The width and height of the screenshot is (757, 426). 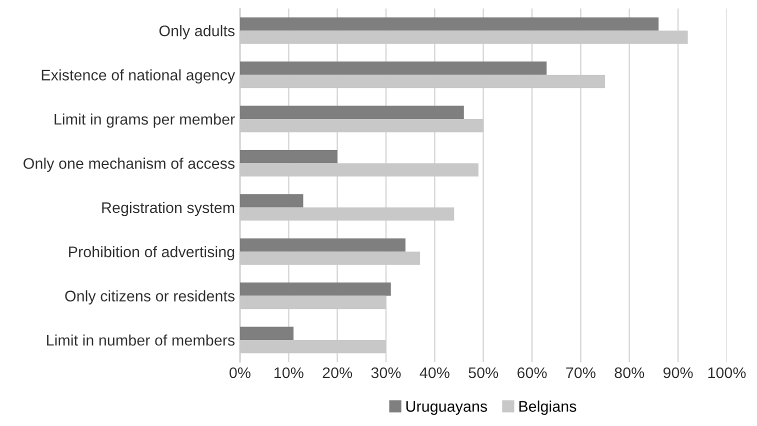 I want to click on y-tick-label: Only adults, so click(x=197, y=32).